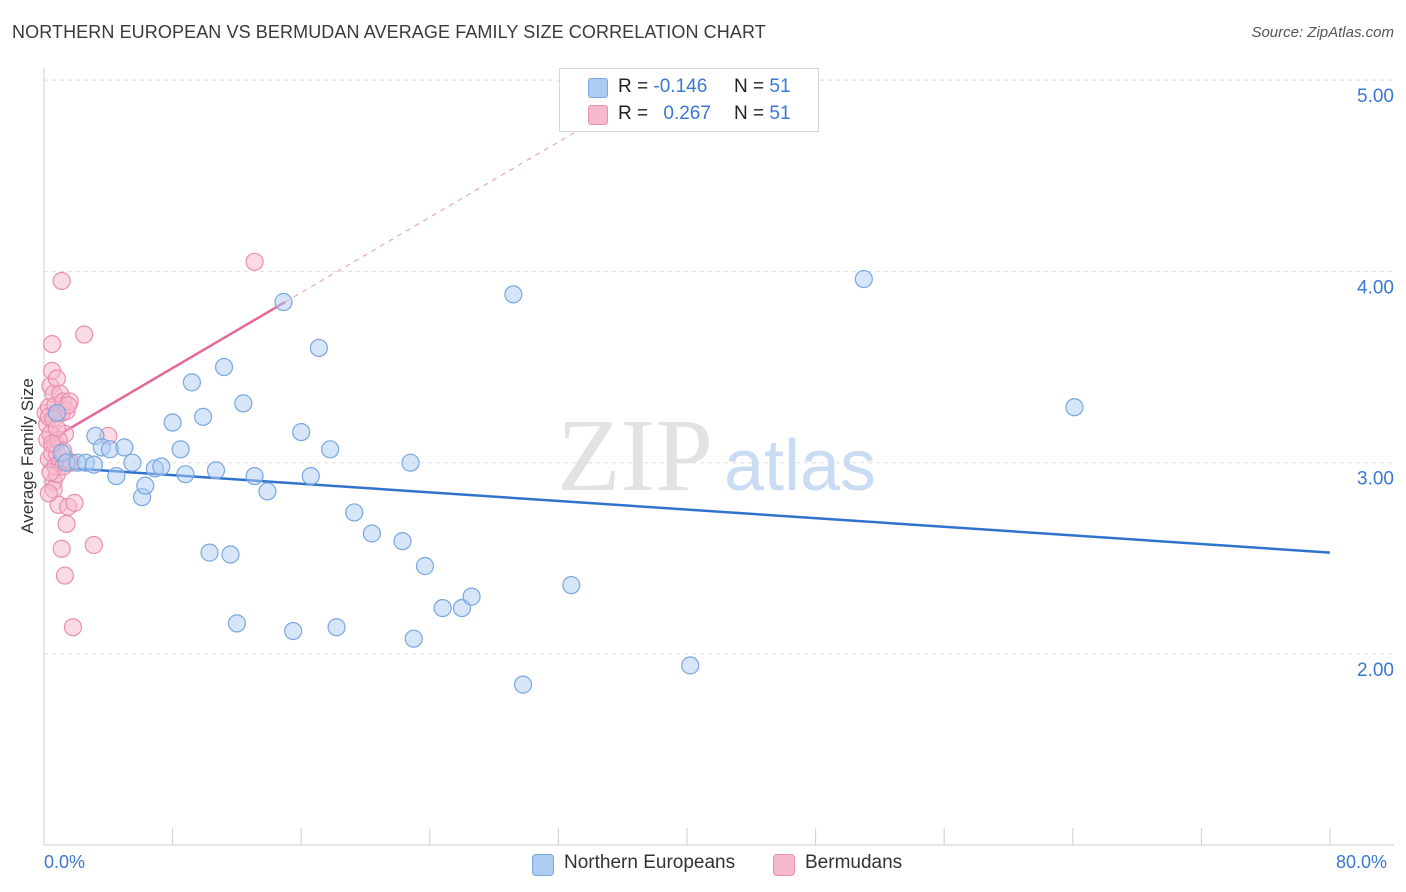 This screenshot has height=892, width=1406. Describe the element at coordinates (27, 456) in the screenshot. I see `y-axis-label: Average Family Size` at that location.